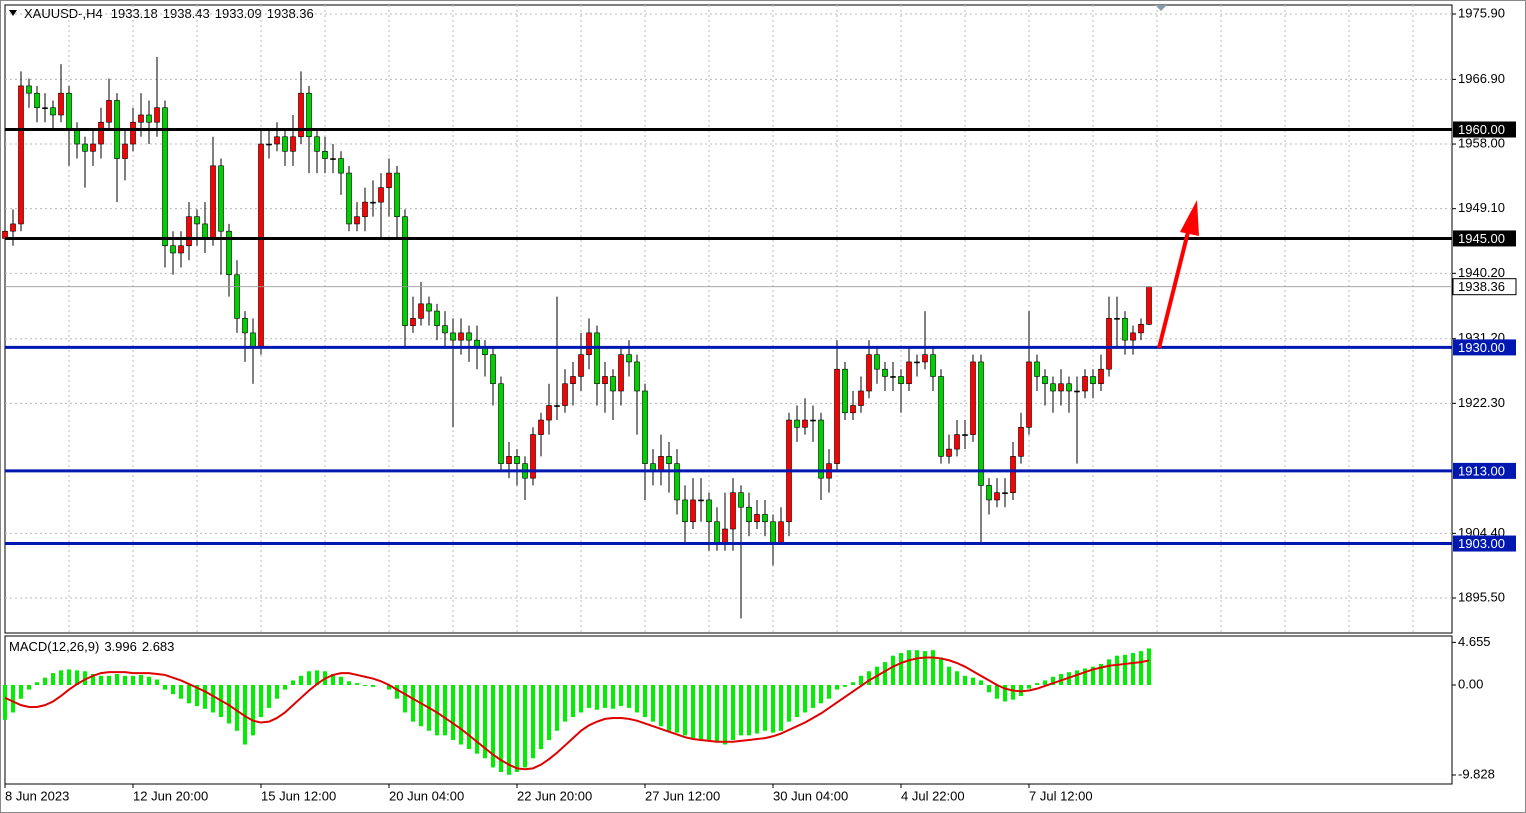  I want to click on level-label-box, so click(1484, 470).